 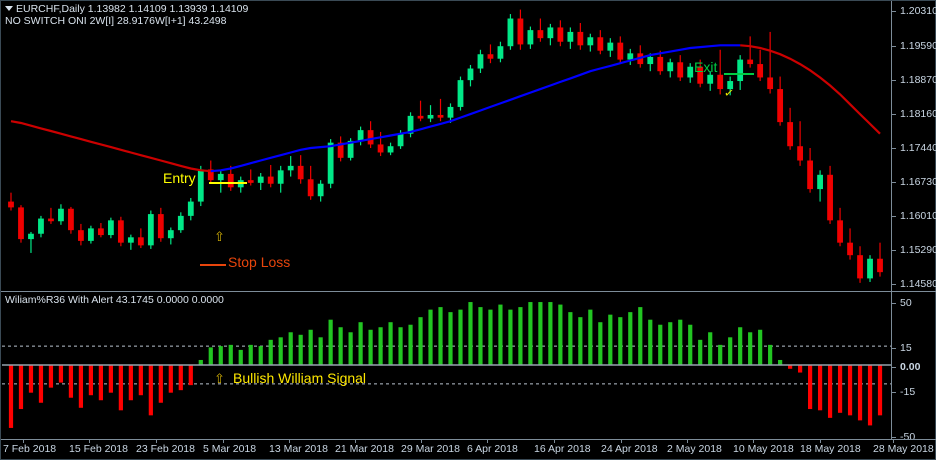 What do you see at coordinates (298, 449) in the screenshot?
I see `time-axis-label: 13 Mar 2018` at bounding box center [298, 449].